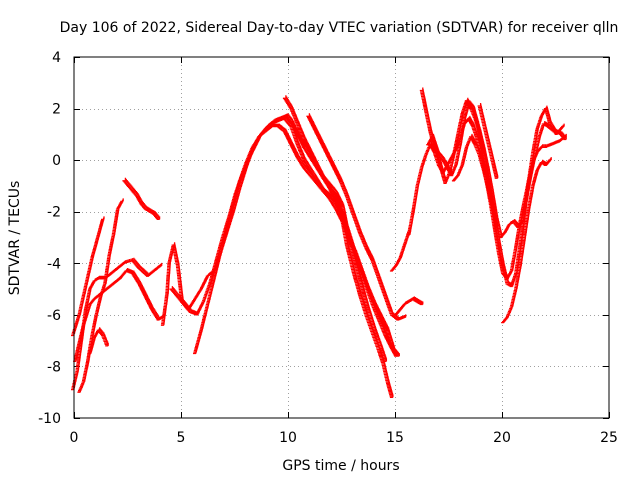 The width and height of the screenshot is (640, 480). I want to click on x-tick-label: 5, so click(181, 438).